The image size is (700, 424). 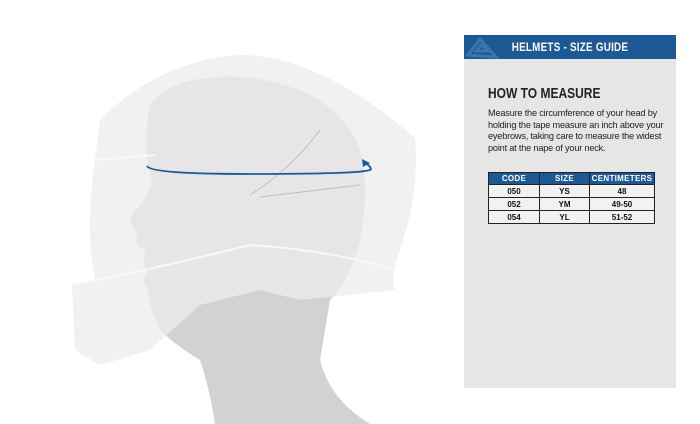 I want to click on table-header-row: CODE SIZE CENTIMETERS, so click(x=571, y=178).